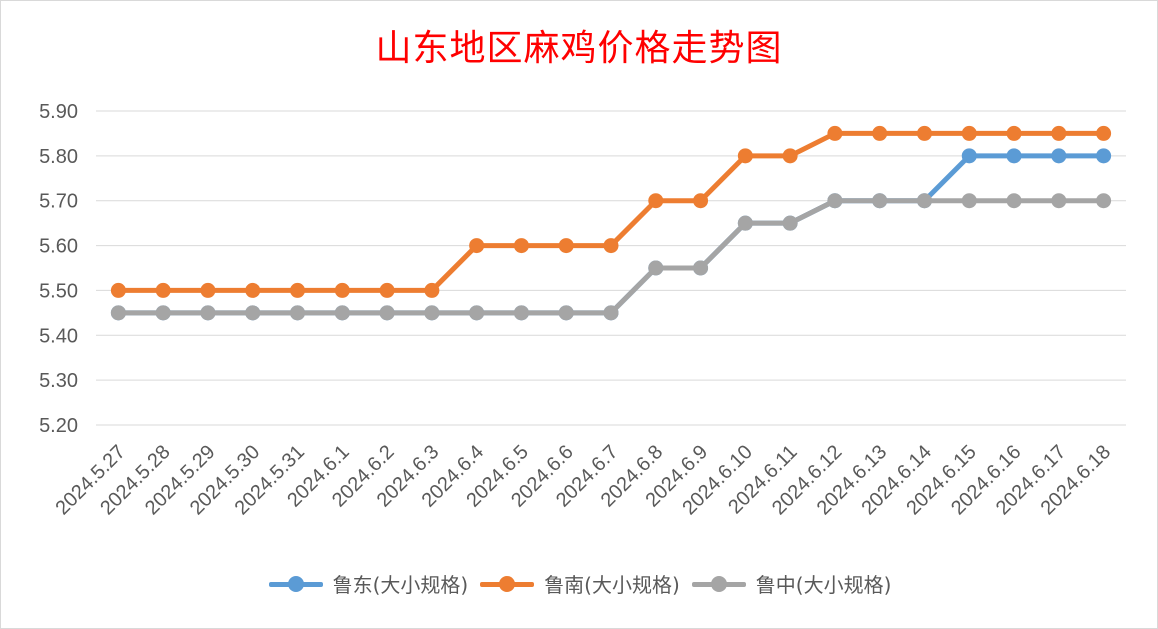  Describe the element at coordinates (58, 269) in the screenshot. I see `y-axis-ticks: 5.20 5.30 5.40 5.50 5.60 5.70 5.80 5.90` at that location.